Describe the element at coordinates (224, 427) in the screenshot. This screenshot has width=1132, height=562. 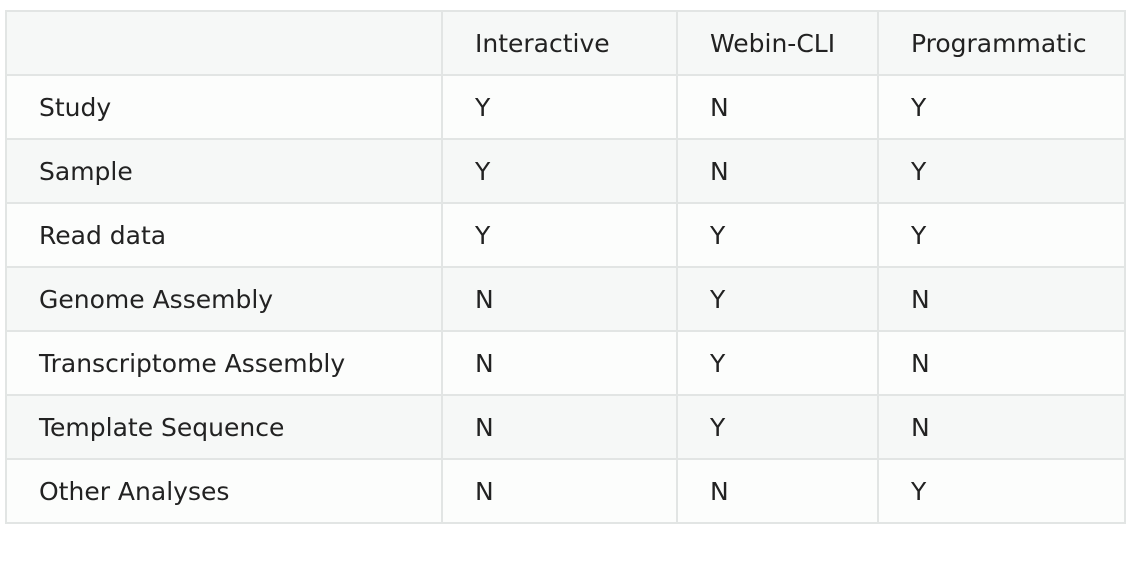
I see `row-label: Template Sequence` at that location.